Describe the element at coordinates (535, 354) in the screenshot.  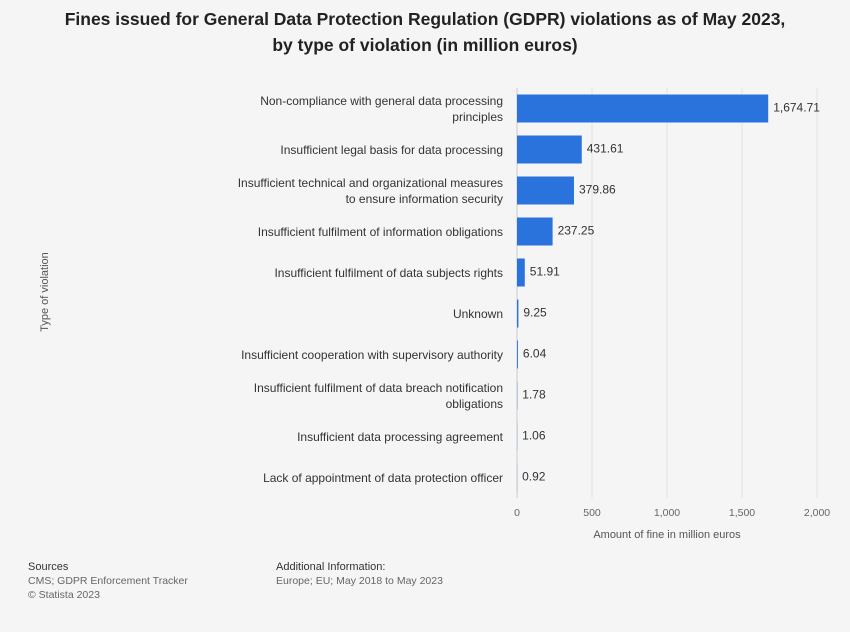
I see `value-label: 6.04` at that location.